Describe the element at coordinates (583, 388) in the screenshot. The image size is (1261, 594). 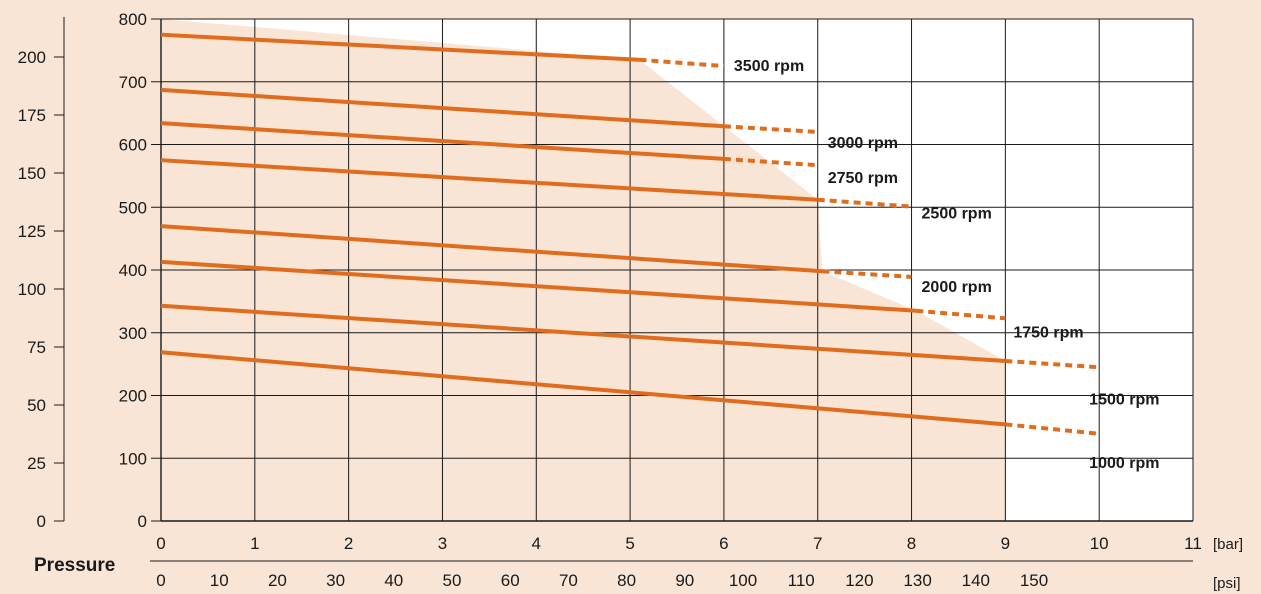
I see `curve-solid-1000-rpm` at that location.